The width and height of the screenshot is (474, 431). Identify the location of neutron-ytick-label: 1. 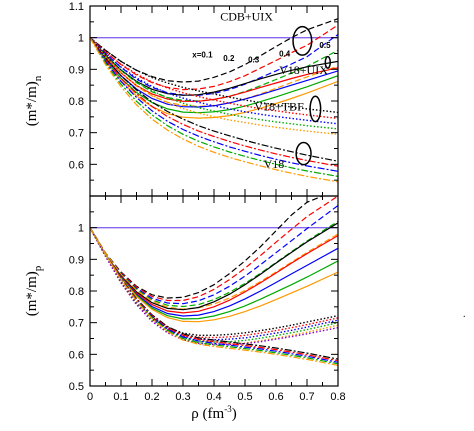
(81, 39).